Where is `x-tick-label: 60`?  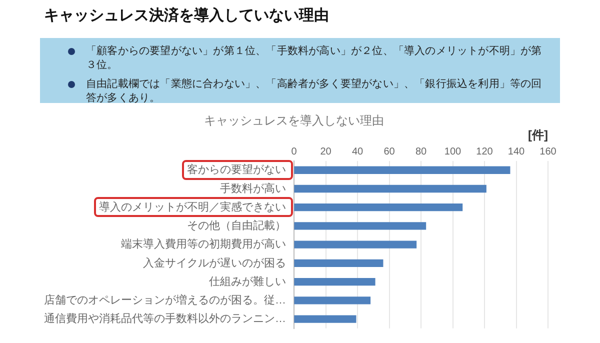
x-tick-label: 60 is located at coordinates (390, 152).